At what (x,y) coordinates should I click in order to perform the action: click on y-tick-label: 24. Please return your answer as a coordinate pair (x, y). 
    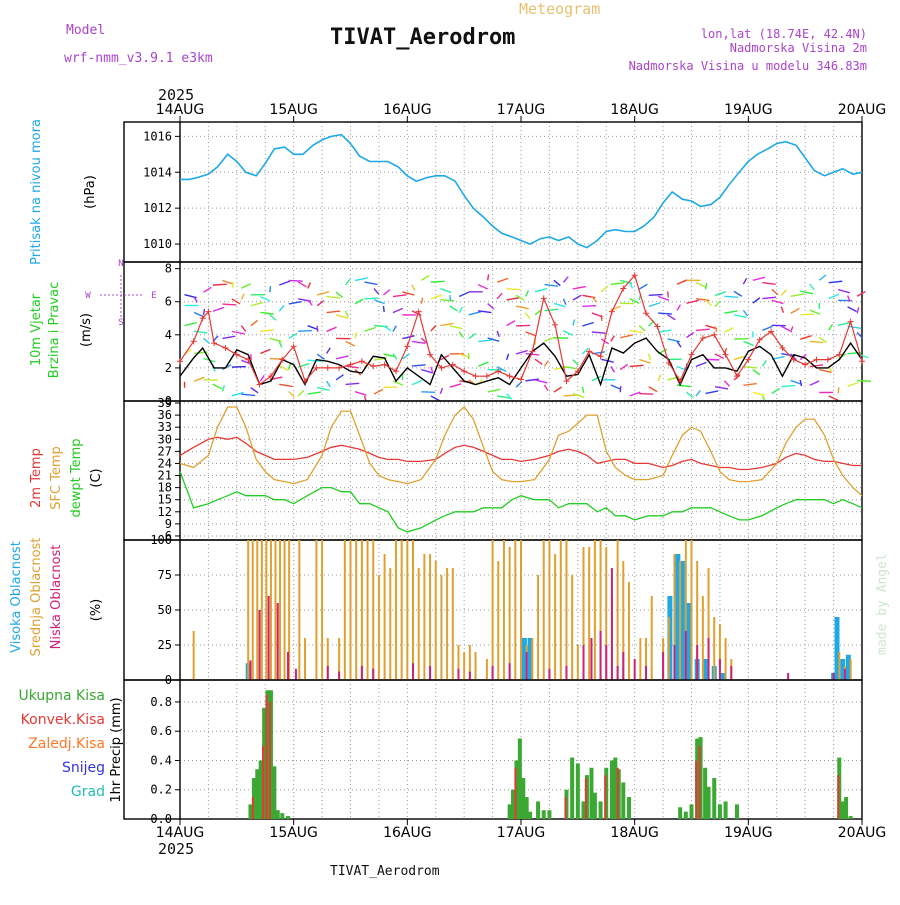
    Looking at the image, I should click on (165, 463).